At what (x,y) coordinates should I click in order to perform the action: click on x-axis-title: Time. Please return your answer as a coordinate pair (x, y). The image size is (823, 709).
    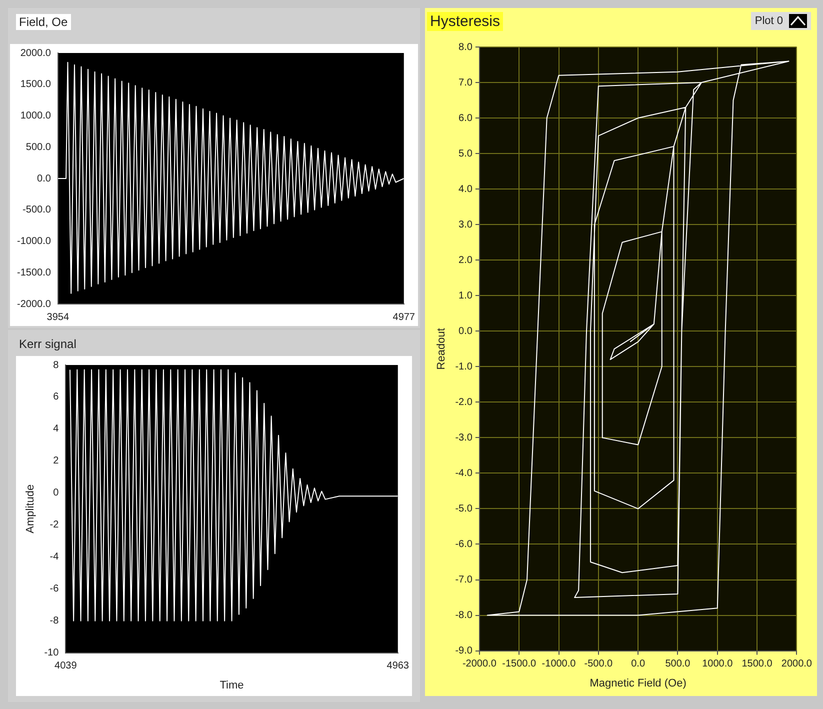
    Looking at the image, I should click on (232, 685).